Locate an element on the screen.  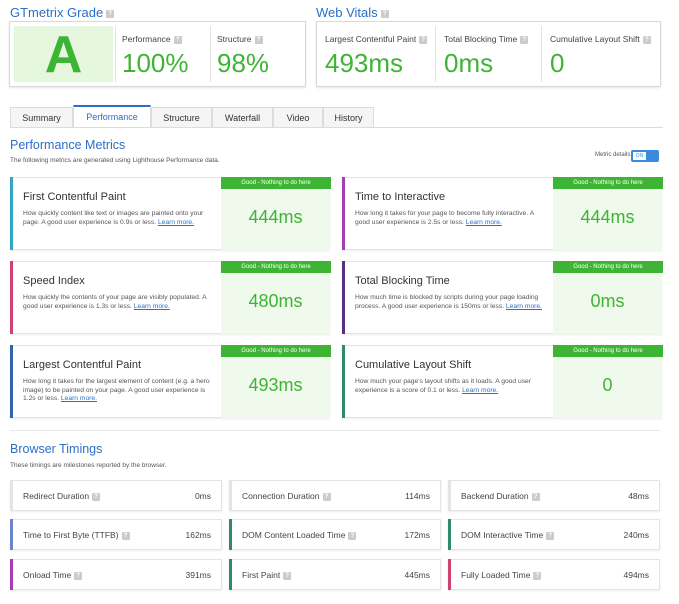
vital-value: 0ms is located at coordinates (469, 63).